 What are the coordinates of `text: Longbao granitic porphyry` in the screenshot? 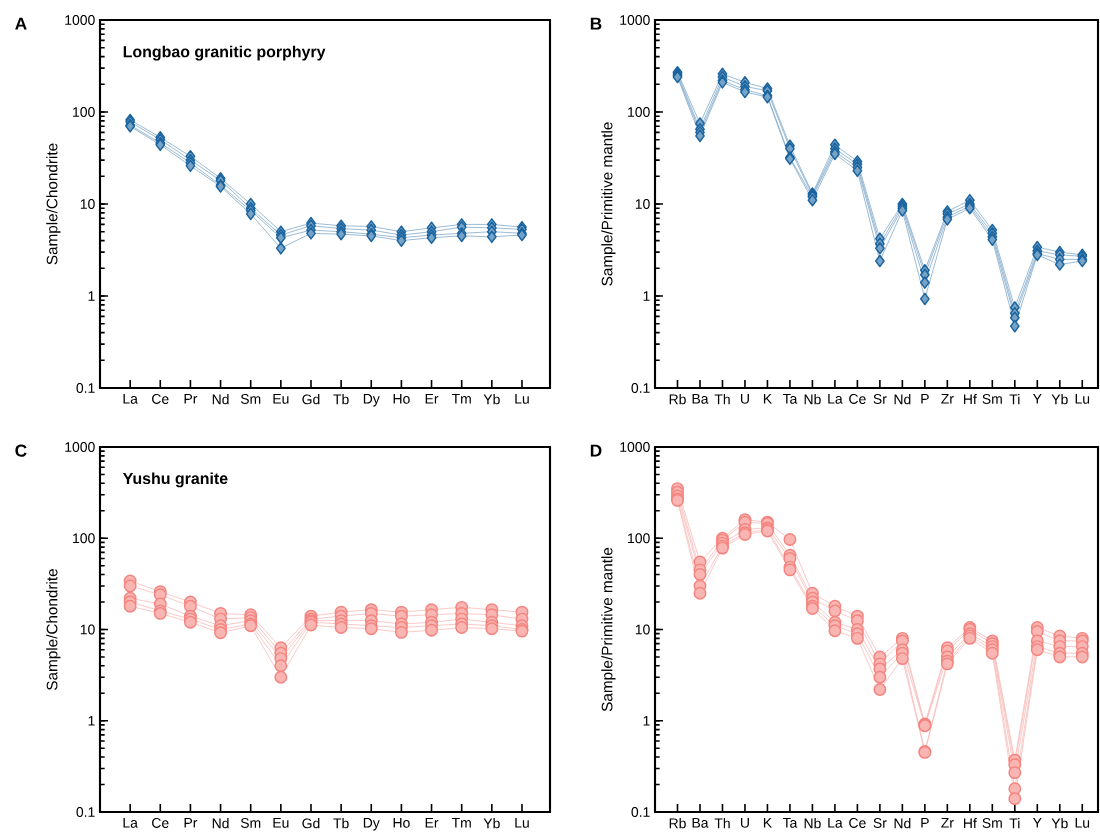 It's located at (224, 53).